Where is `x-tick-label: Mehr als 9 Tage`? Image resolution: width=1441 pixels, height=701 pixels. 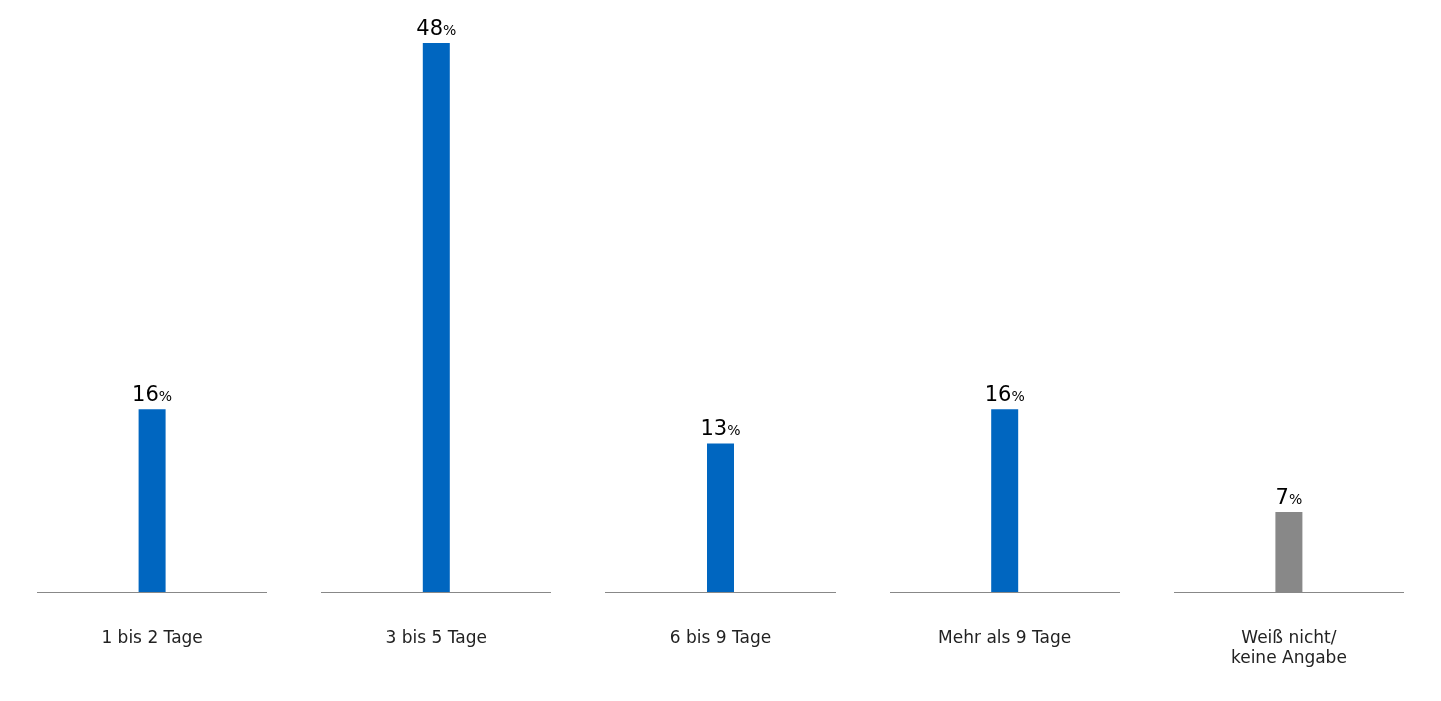
x-tick-label: Mehr als 9 Tage is located at coordinates (1005, 636).